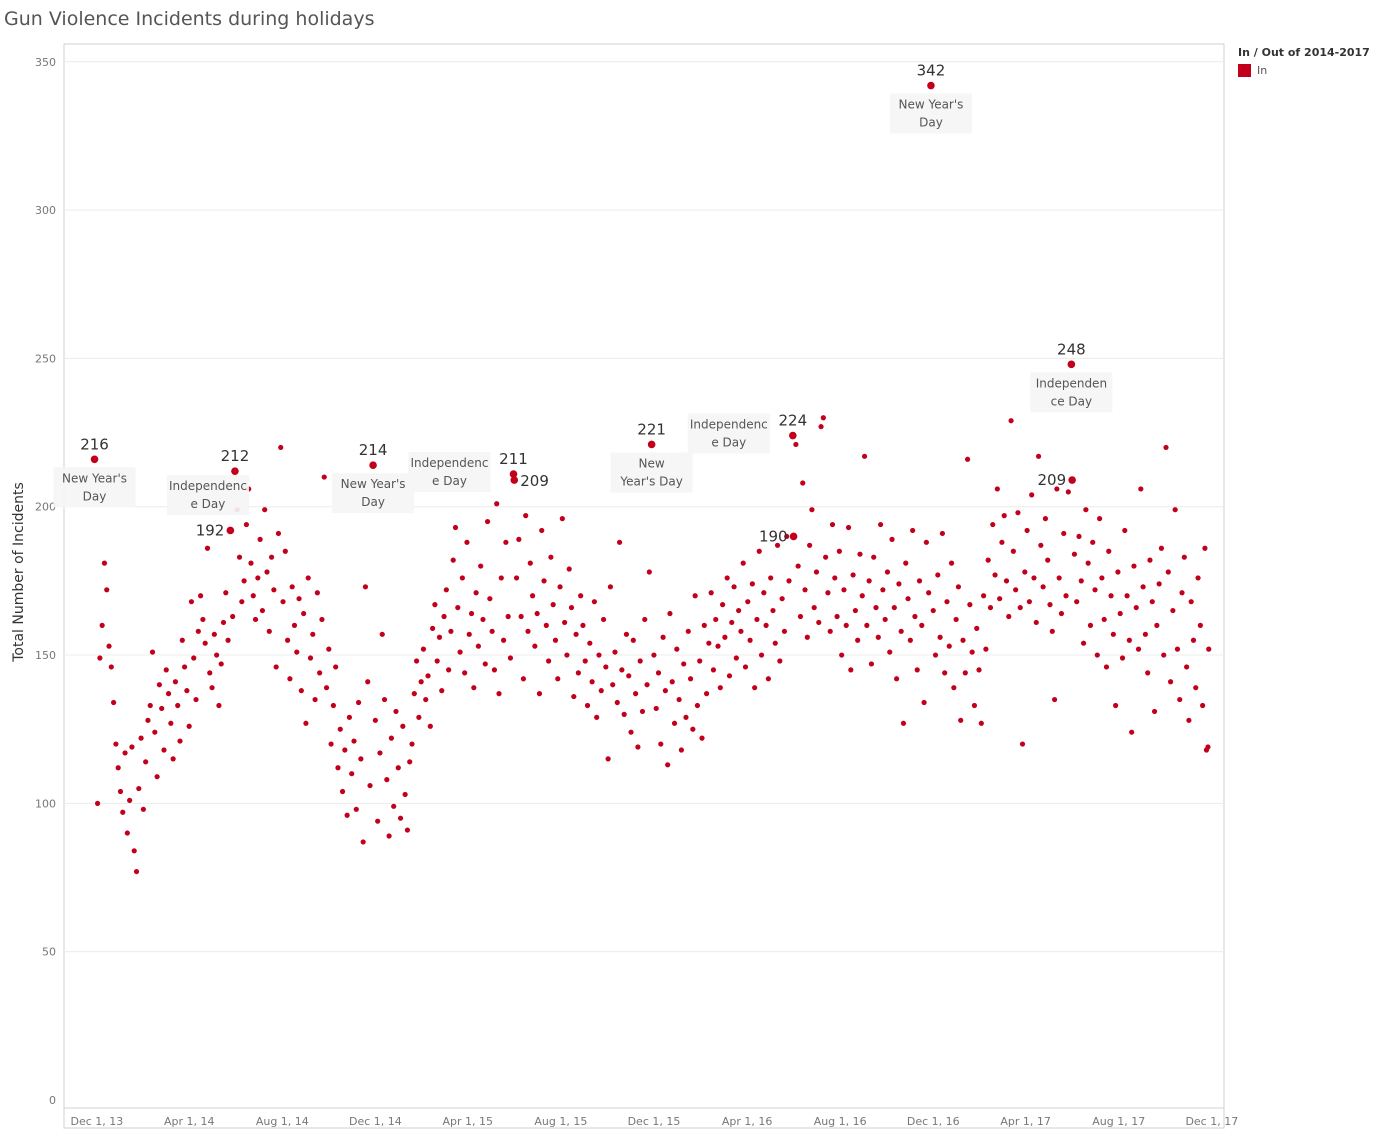  Describe the element at coordinates (45, 358) in the screenshot. I see `y-tick-label: 250` at that location.